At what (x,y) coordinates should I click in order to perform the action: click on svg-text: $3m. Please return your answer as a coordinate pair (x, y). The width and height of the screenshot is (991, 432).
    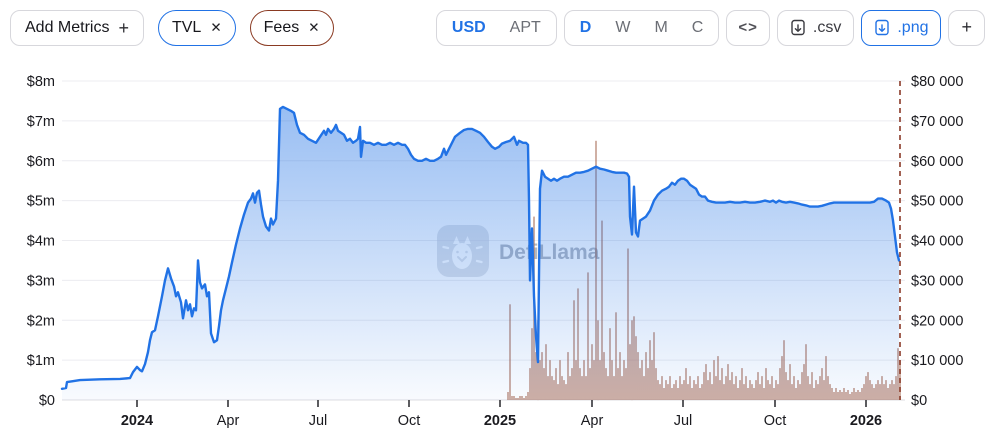
    Looking at the image, I should click on (41, 281).